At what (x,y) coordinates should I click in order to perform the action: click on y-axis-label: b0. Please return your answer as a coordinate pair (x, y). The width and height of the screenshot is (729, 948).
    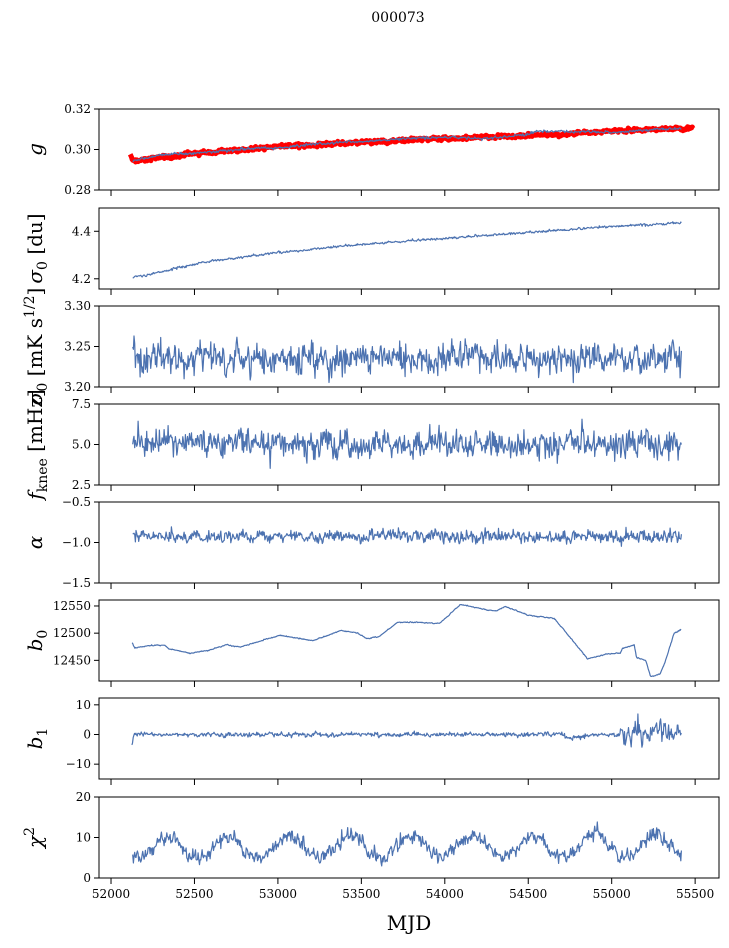
    Looking at the image, I should click on (37, 641).